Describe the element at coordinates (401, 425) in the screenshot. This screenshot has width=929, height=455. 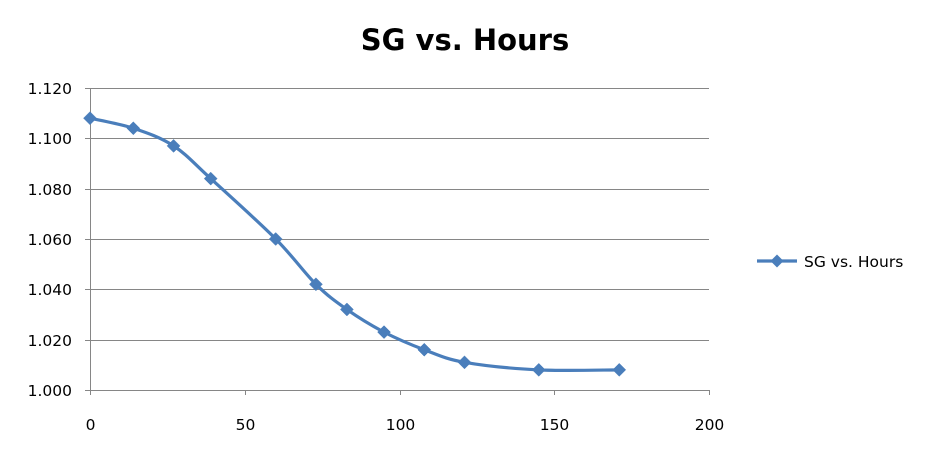
I see `x-tick-label: 100` at that location.